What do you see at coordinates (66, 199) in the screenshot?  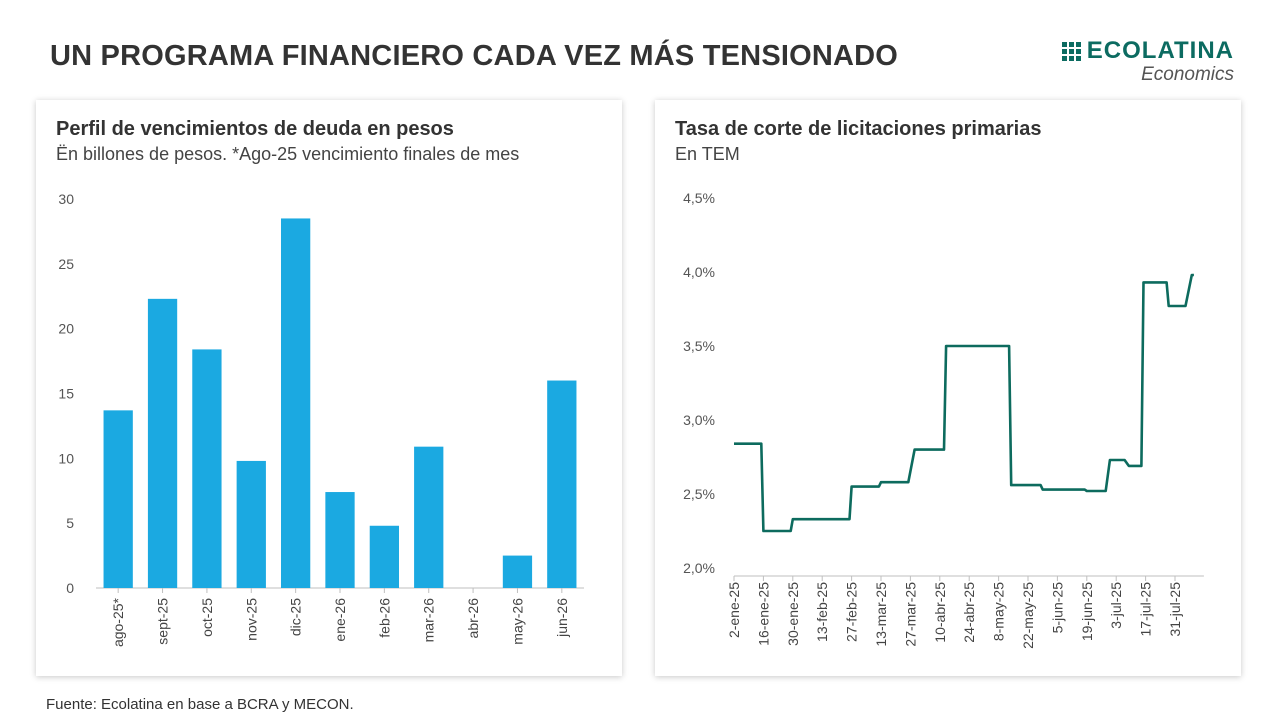 I see `y-tick-label: 30` at bounding box center [66, 199].